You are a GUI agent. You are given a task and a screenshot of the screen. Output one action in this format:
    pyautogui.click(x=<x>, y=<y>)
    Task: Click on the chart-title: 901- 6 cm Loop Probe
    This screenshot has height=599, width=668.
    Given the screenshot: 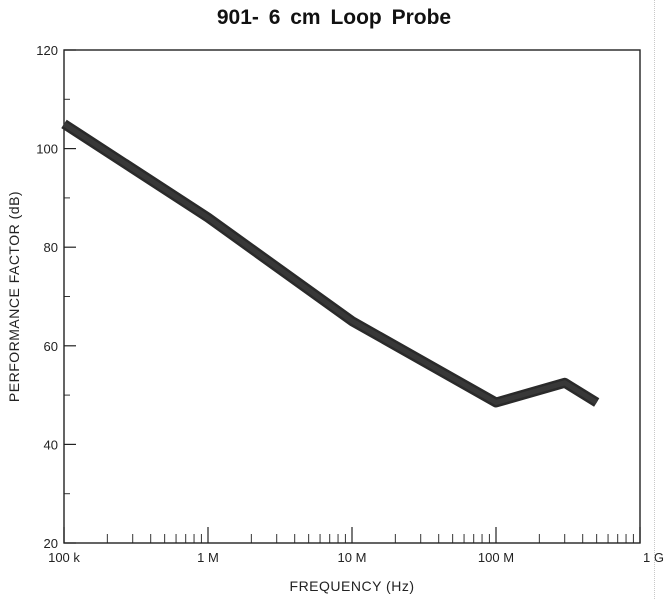 What is the action you would take?
    pyautogui.click(x=334, y=17)
    